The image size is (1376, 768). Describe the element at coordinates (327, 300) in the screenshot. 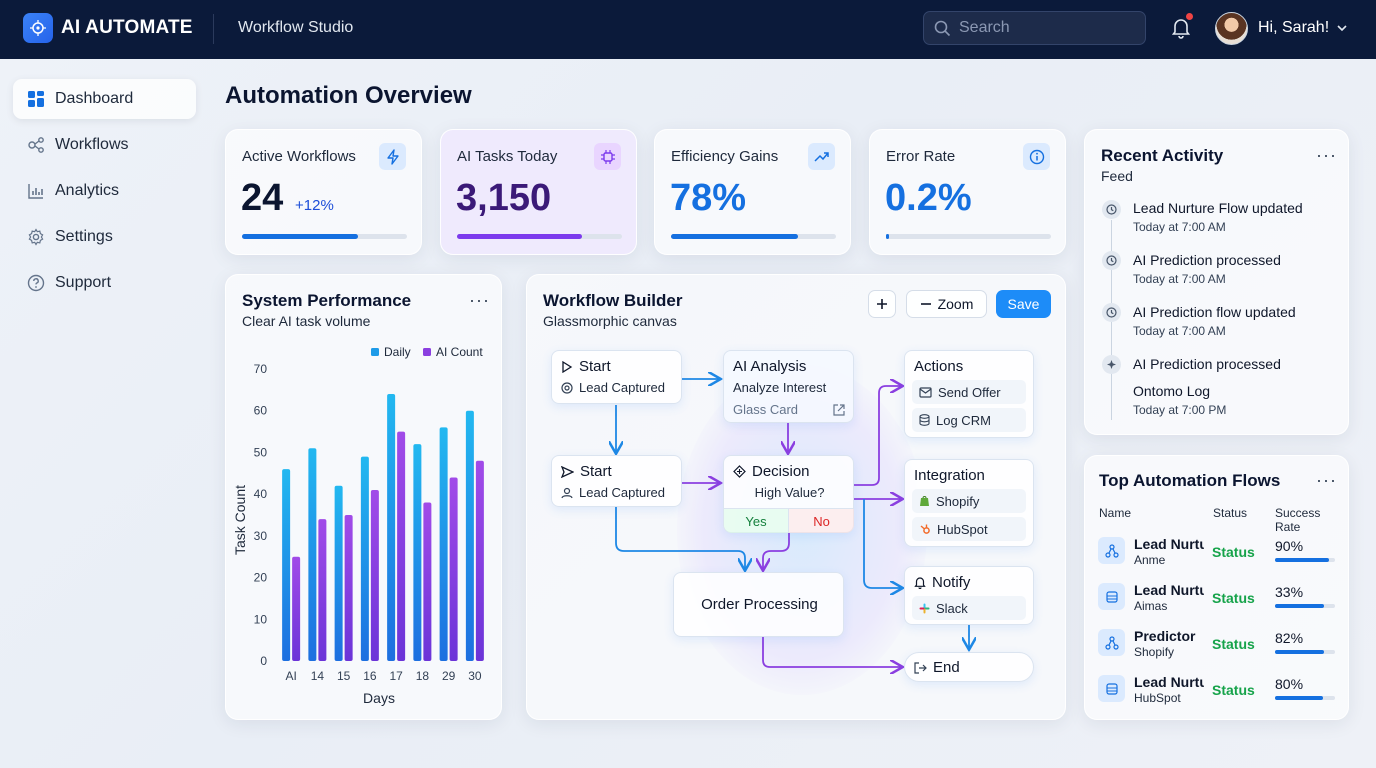

I see `card-title: System Performance` at that location.